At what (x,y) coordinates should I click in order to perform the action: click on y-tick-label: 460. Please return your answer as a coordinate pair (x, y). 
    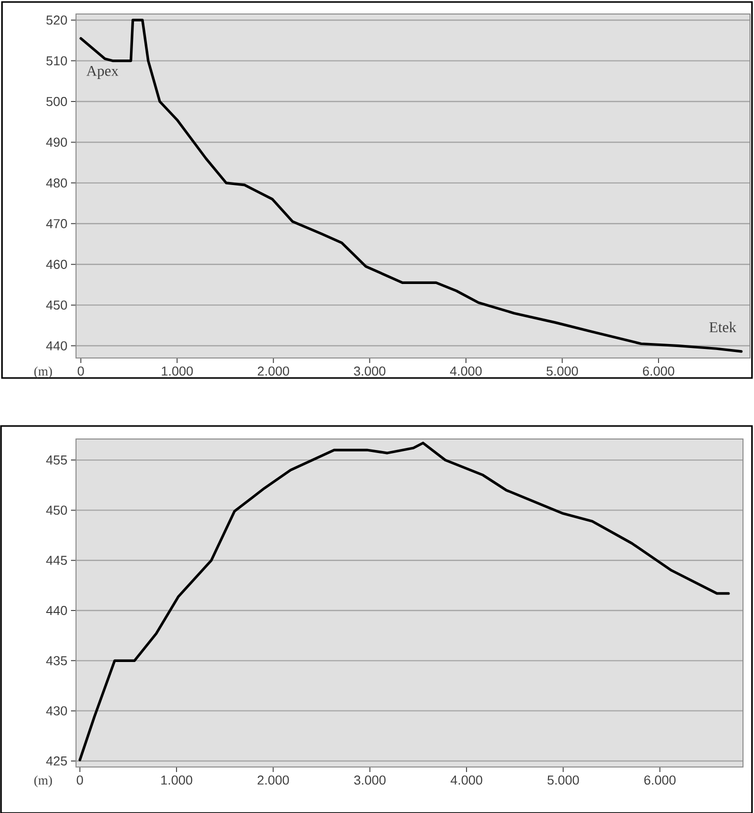
    Looking at the image, I should click on (56, 264).